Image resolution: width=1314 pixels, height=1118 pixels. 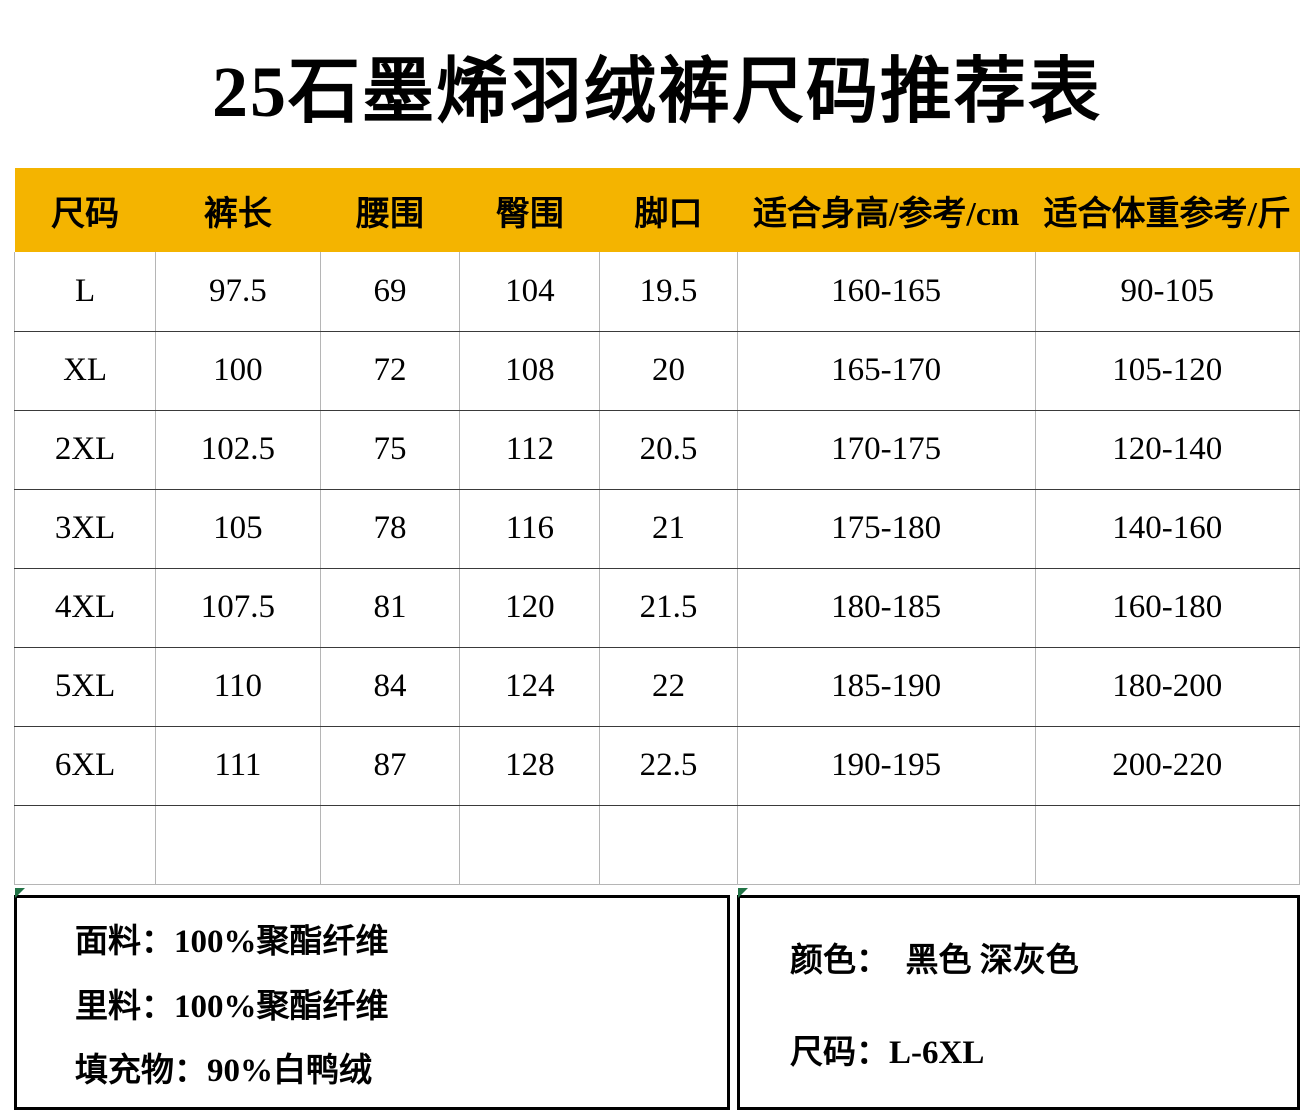 I want to click on table-cell: 20.5, so click(x=668, y=450).